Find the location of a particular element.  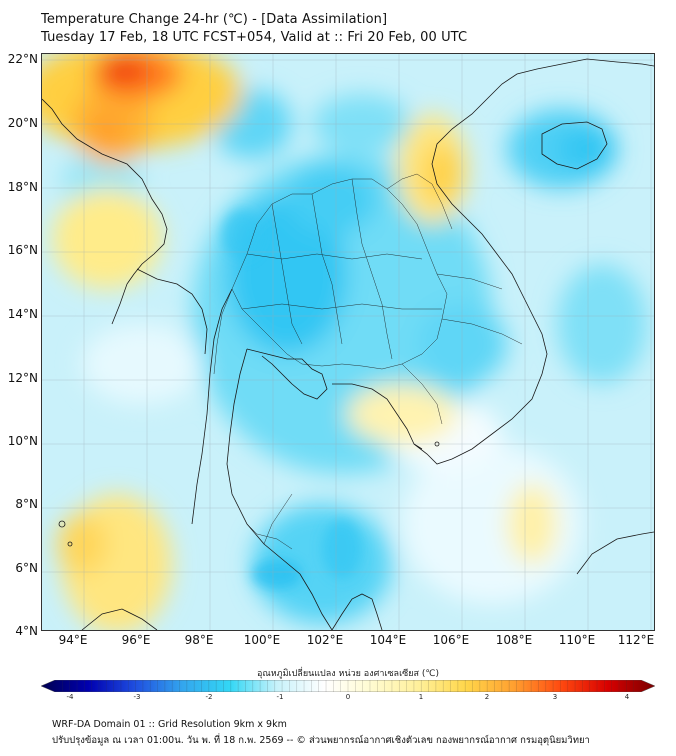

lat-label-12n: 12°N is located at coordinates (22, 378).